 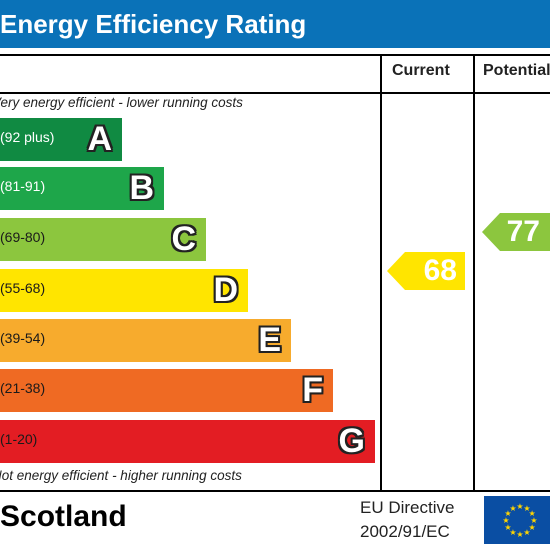 What do you see at coordinates (82, 188) in the screenshot?
I see `rating-band-b: (81-91) B` at bounding box center [82, 188].